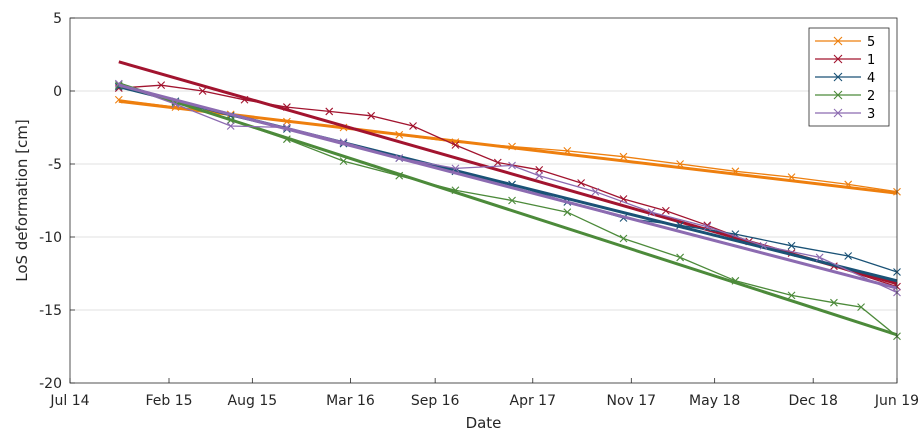 This screenshot has height=432, width=922. Describe the element at coordinates (22, 200) in the screenshot. I see `y-axis-label: LoS deformation [cm]` at that location.